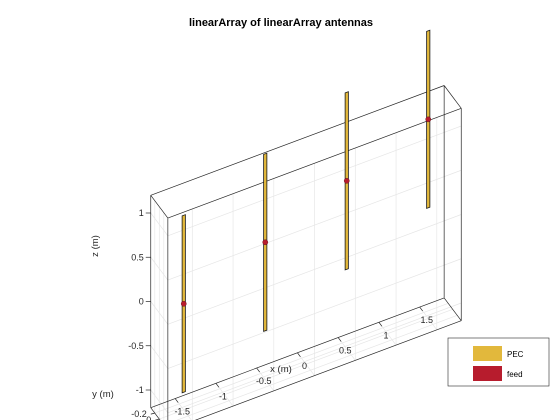  I want to click on element-3-feed, so click(346, 180).